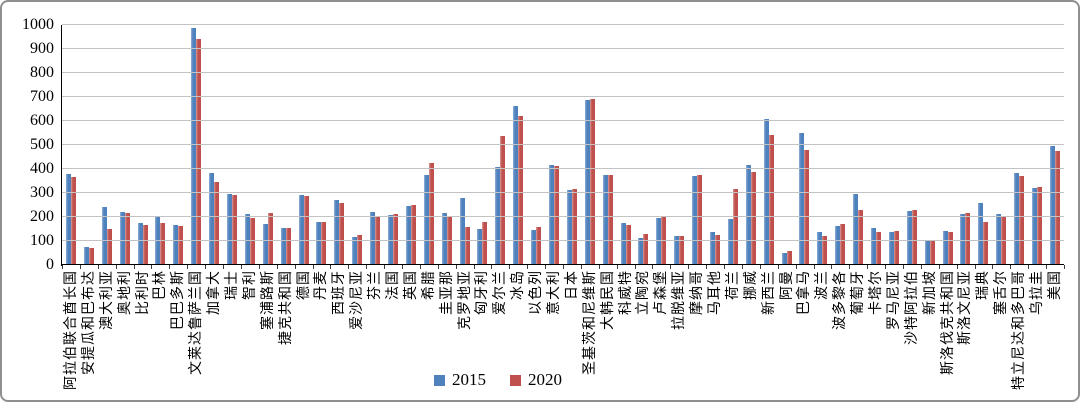 The height and width of the screenshot is (402, 1080). Describe the element at coordinates (214, 170) in the screenshot. I see `bar-group: 加拿大` at that location.